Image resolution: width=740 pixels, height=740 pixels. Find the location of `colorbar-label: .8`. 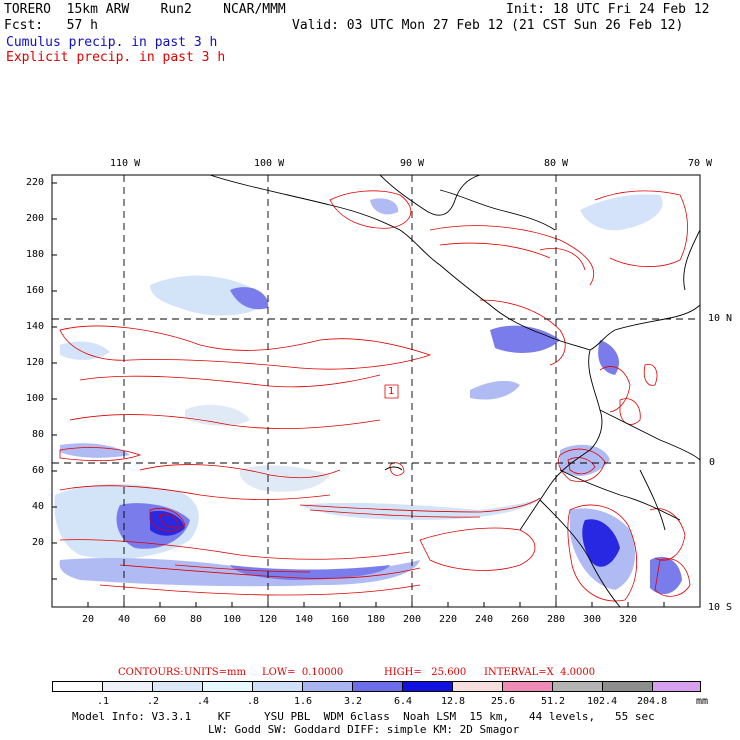

colorbar-label: .8 is located at coordinates (253, 701).